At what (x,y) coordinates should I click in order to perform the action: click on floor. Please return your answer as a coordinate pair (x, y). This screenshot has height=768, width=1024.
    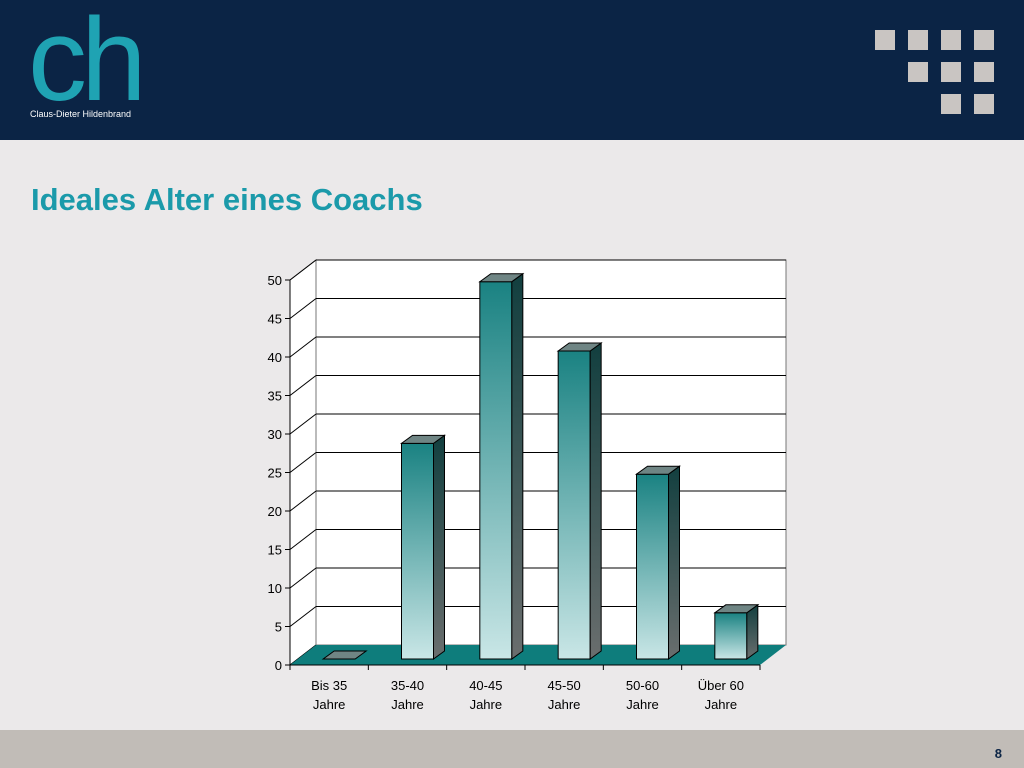
    Looking at the image, I should click on (538, 655).